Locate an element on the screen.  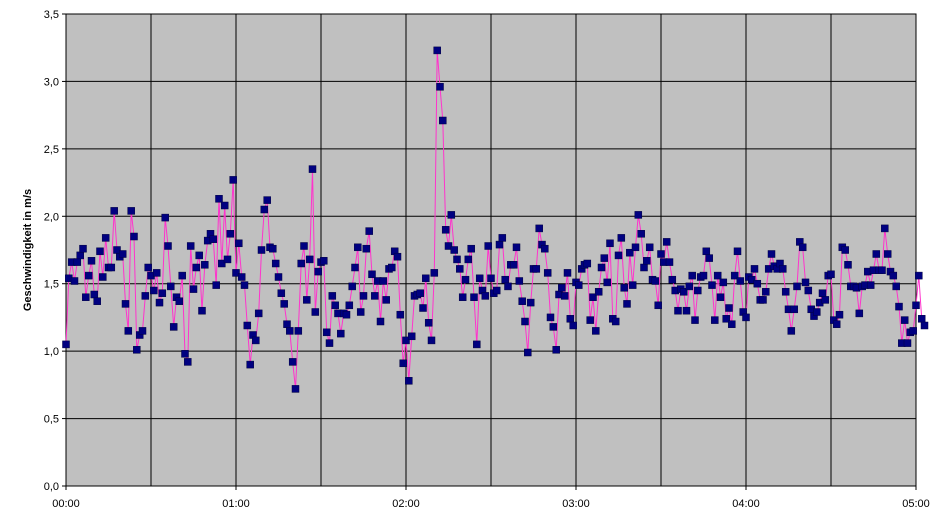
y-axis: 0,0 0,5 1,0 1,5 2,0 2,5 3,0 3,5 is located at coordinates (55, 251).